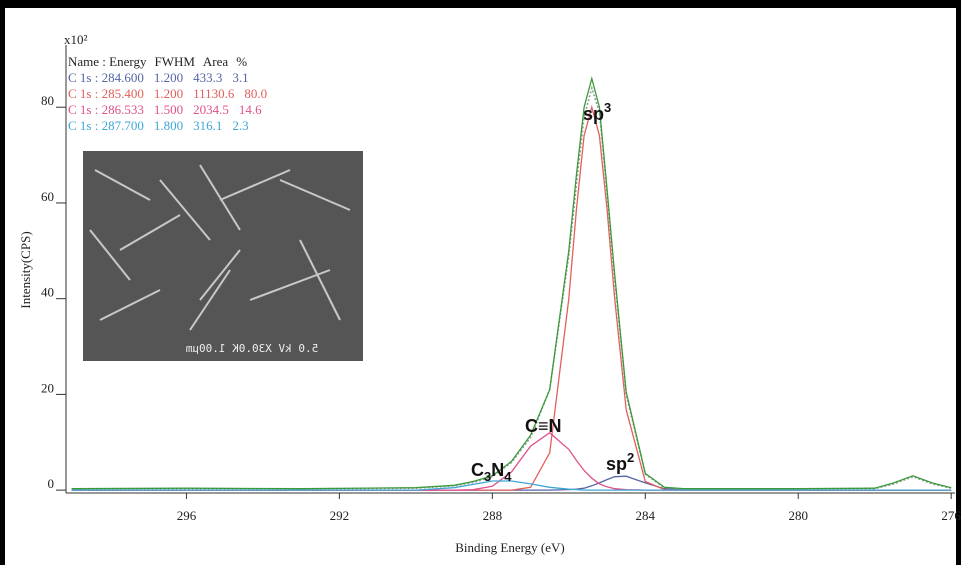 This screenshot has width=961, height=565. What do you see at coordinates (497, 470) in the screenshot?
I see `annotation-part: N` at bounding box center [497, 470].